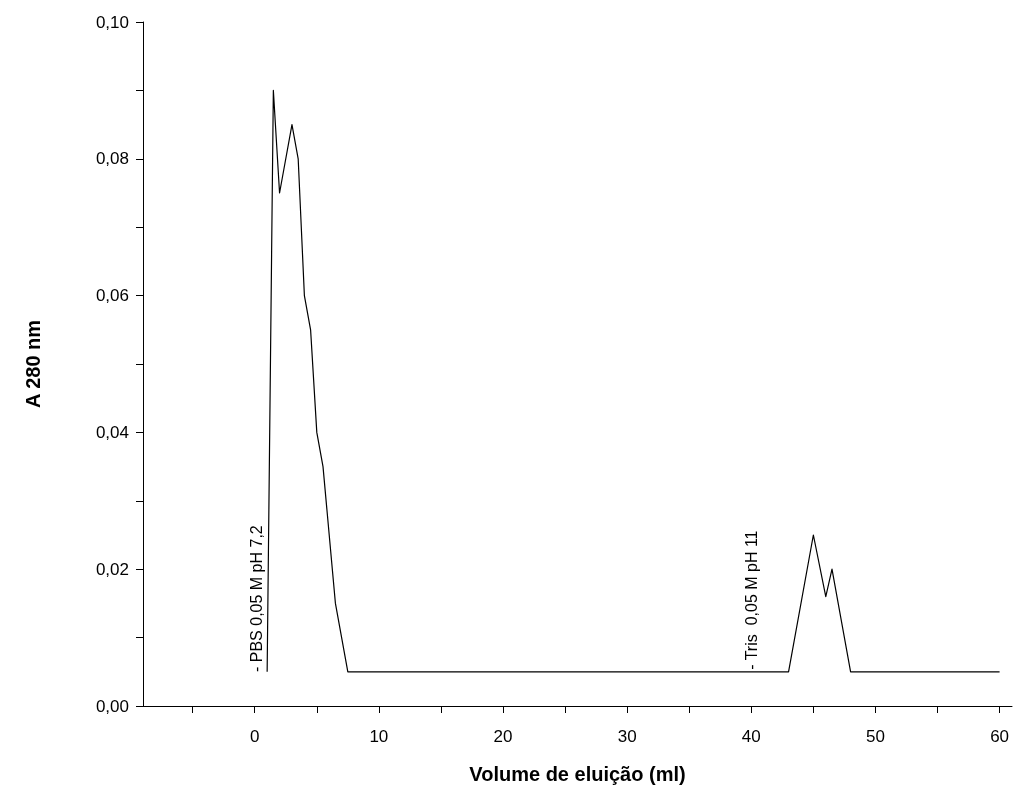 The image size is (1018, 801). What do you see at coordinates (1000, 736) in the screenshot?
I see `x-tick-label: 60` at bounding box center [1000, 736].